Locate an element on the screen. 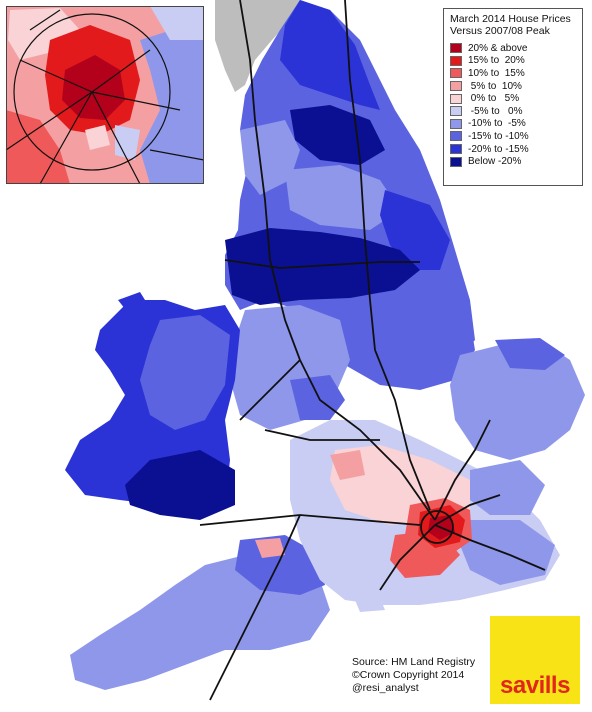  region-cumbria is located at coordinates (270, 157).